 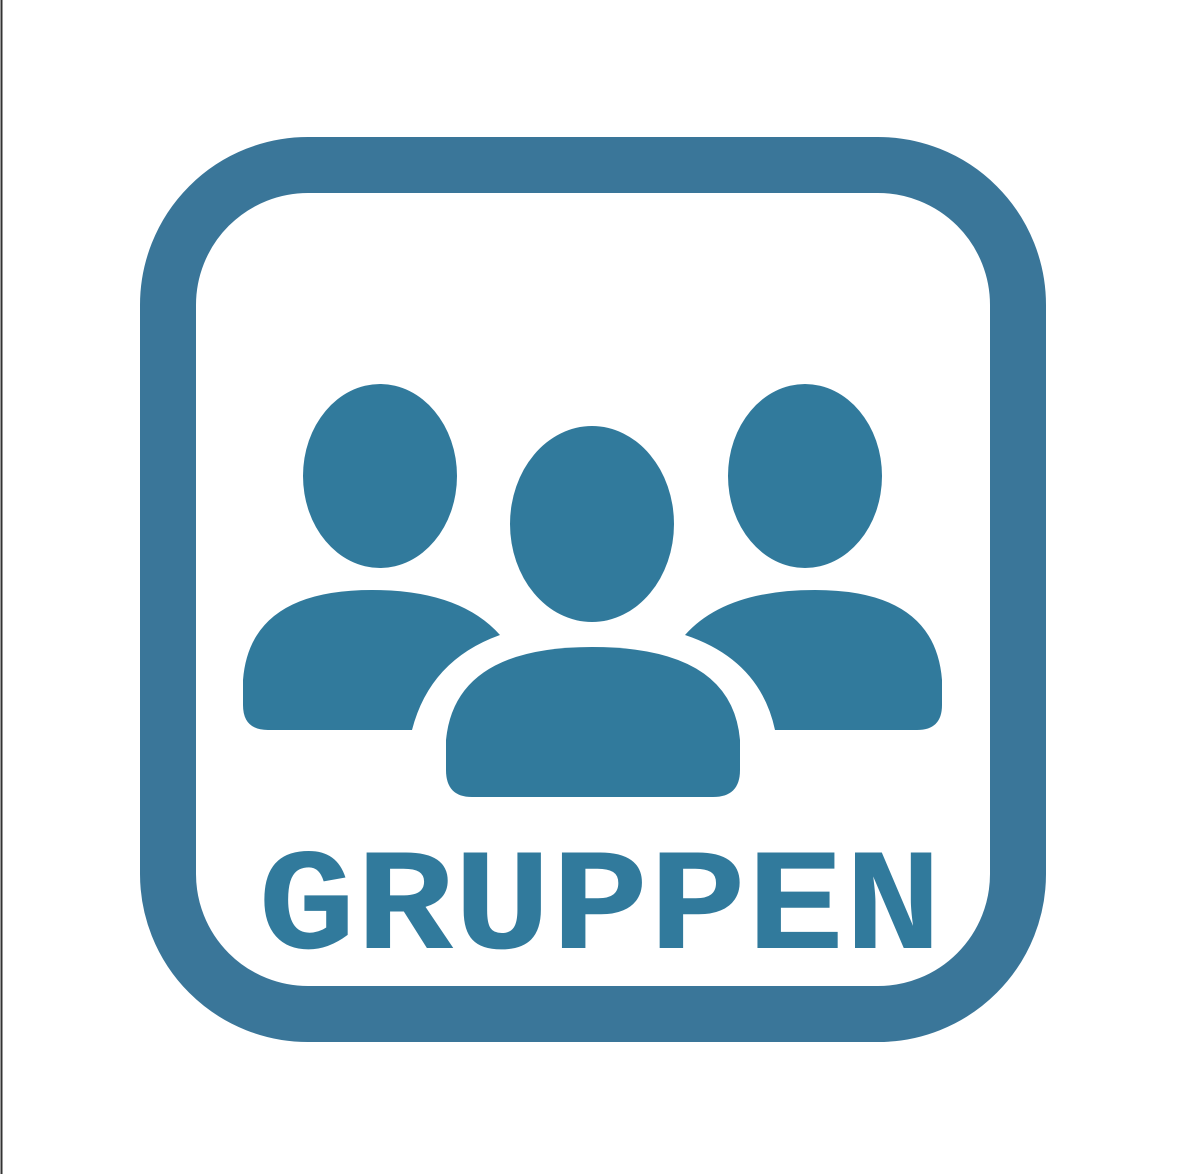 What do you see at coordinates (805, 476) in the screenshot?
I see `right-head` at bounding box center [805, 476].